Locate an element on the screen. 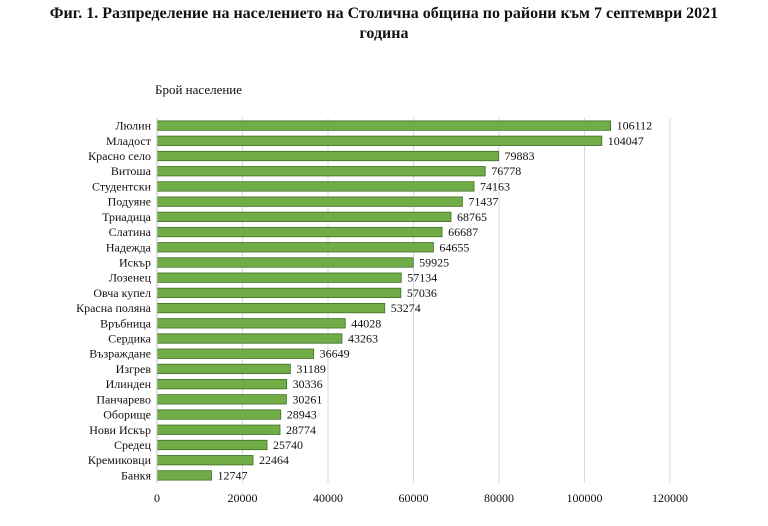  data-label-13: 44028 is located at coordinates (366, 323).